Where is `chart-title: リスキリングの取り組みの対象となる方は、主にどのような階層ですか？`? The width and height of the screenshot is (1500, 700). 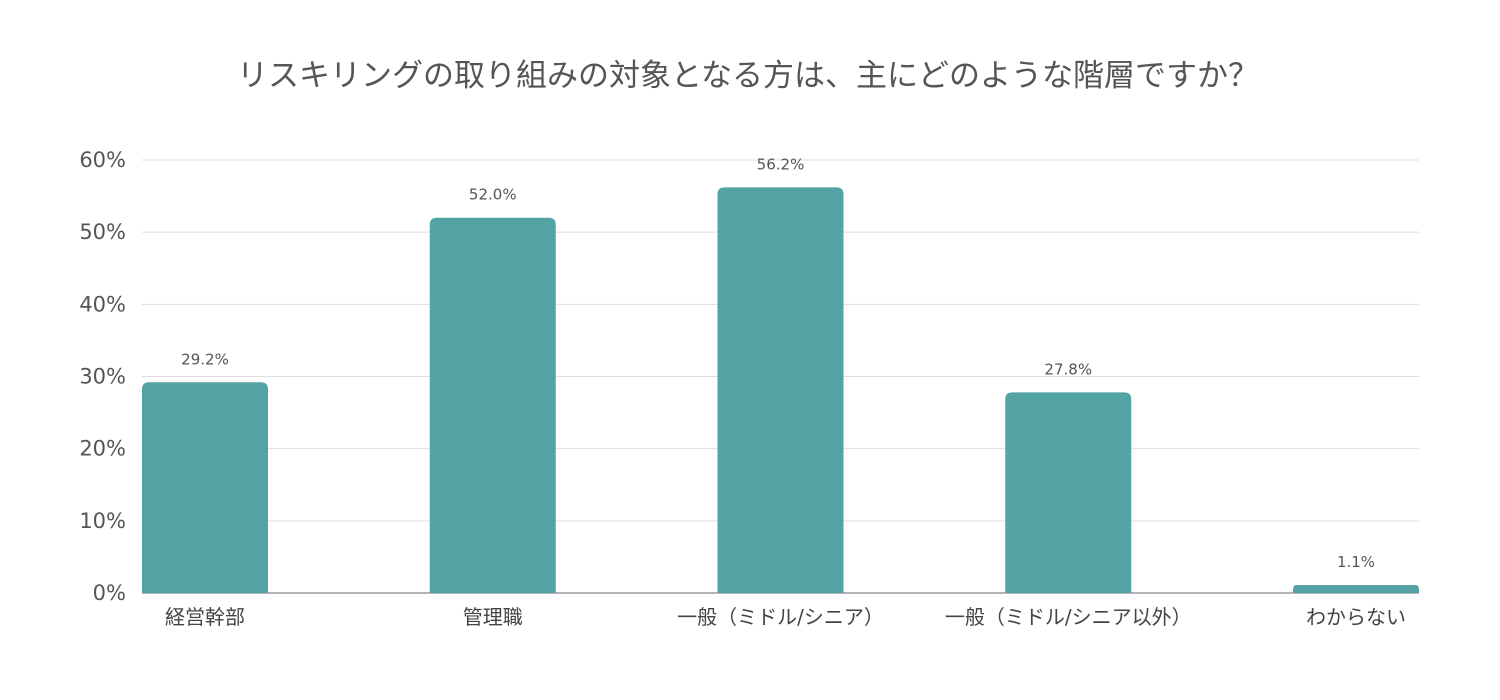 chart-title: リスキリングの取り組みの対象となる方は、主にどのような階層ですか？ is located at coordinates (748, 76).